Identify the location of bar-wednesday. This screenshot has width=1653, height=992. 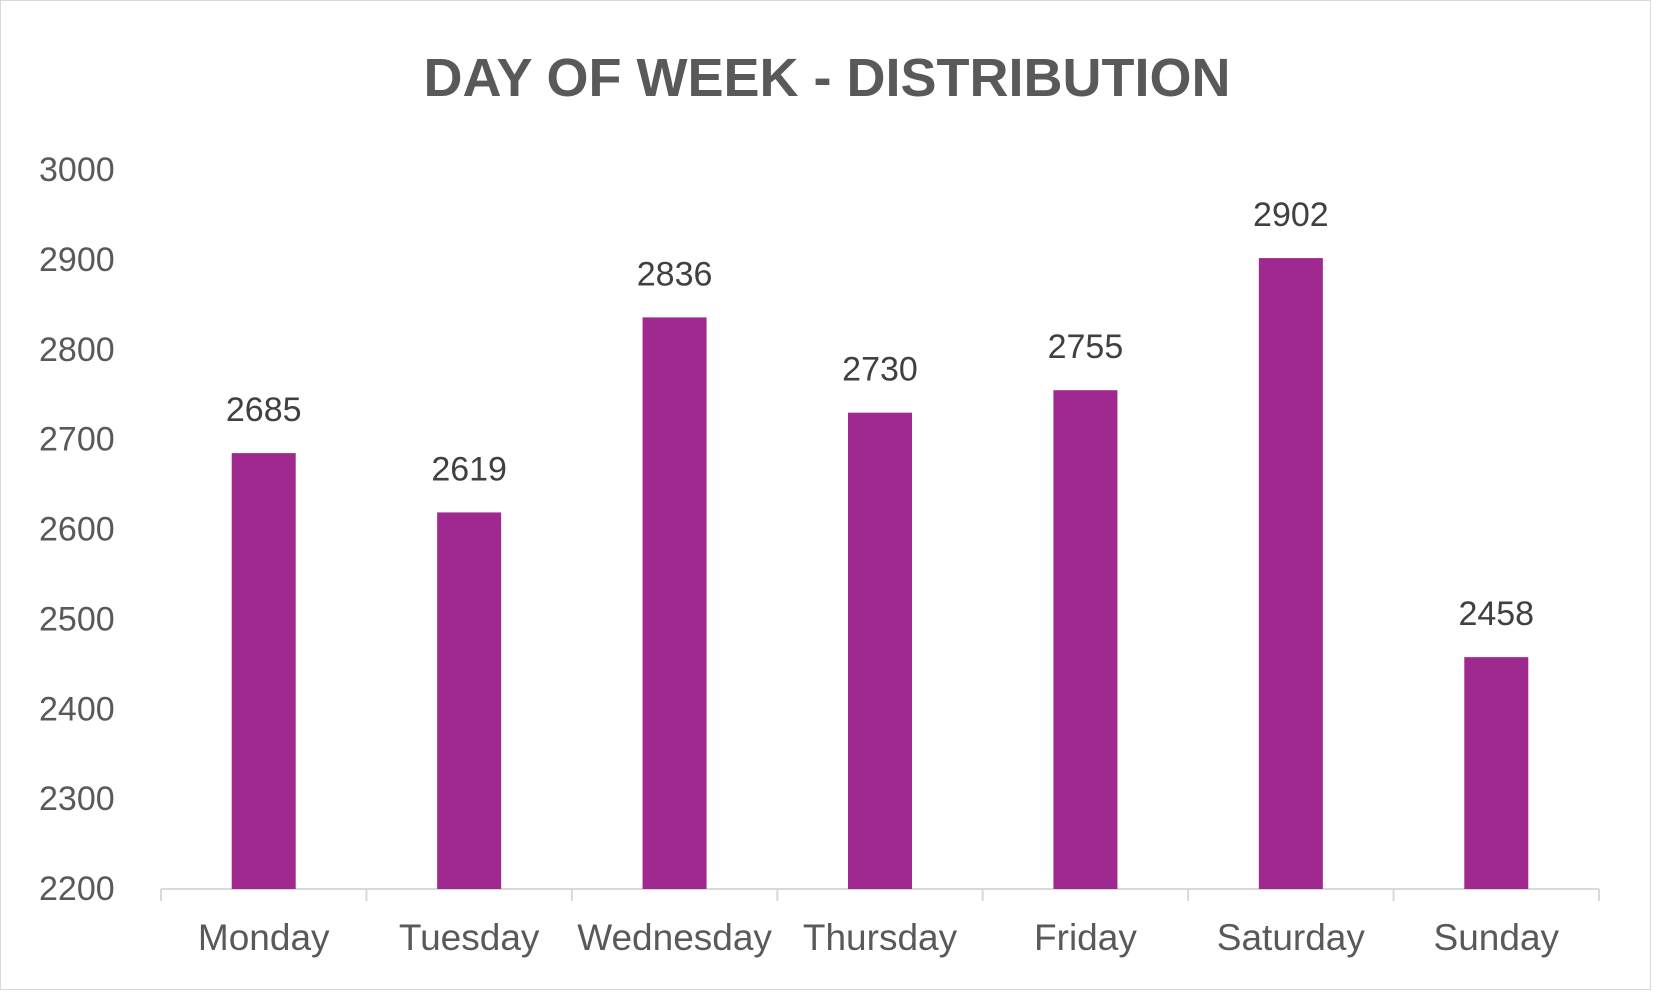
(674, 603).